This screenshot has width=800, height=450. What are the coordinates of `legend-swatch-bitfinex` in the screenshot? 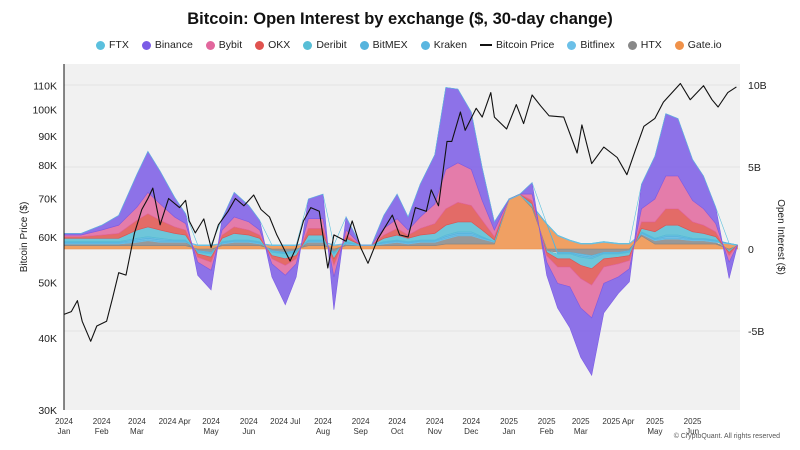 It's located at (572, 45).